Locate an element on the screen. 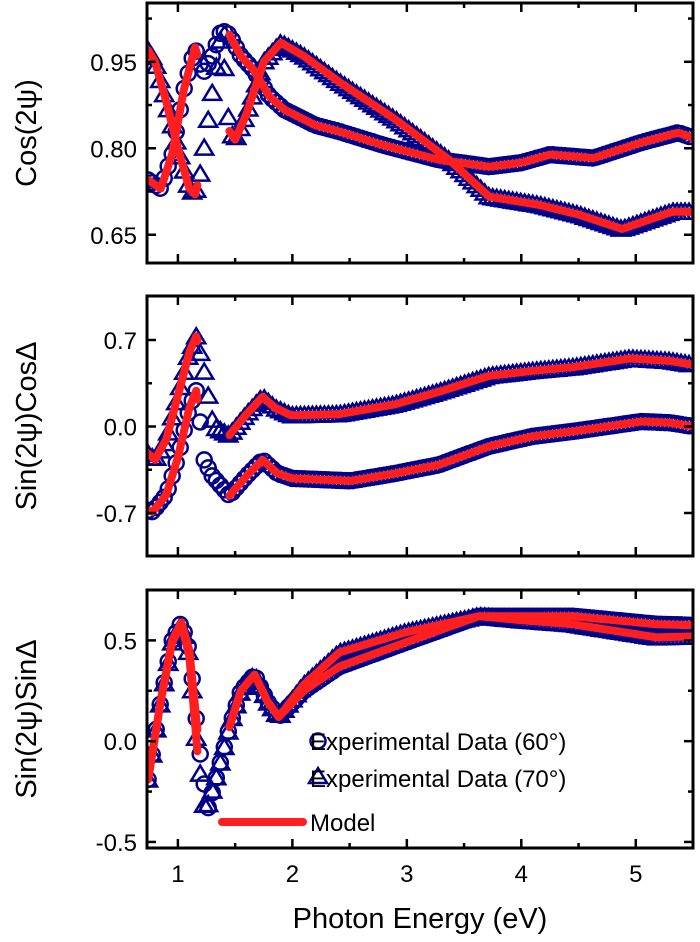 Image resolution: width=700 pixels, height=942 pixels. series-60deg is located at coordinates (420, 109).